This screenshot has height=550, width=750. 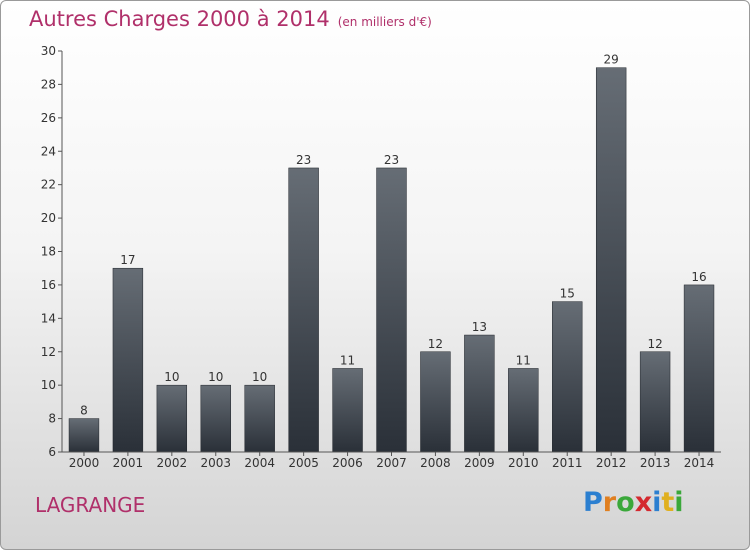 What do you see at coordinates (171, 377) in the screenshot?
I see `data-label-2002: 10` at bounding box center [171, 377].